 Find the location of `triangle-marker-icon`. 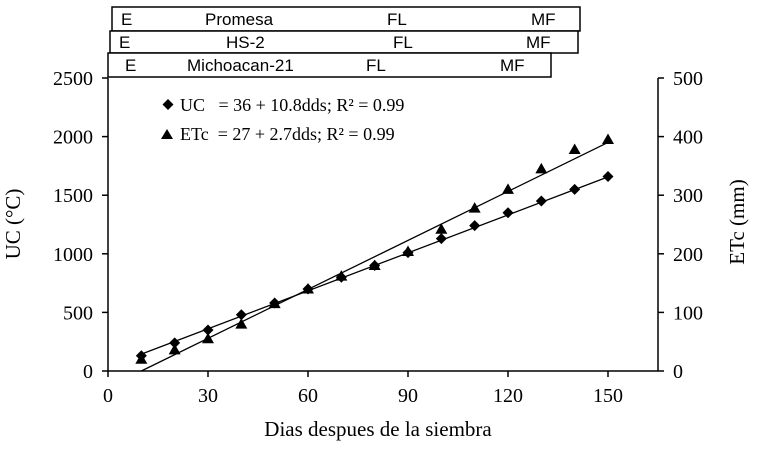

triangle-marker-icon is located at coordinates (167, 134).